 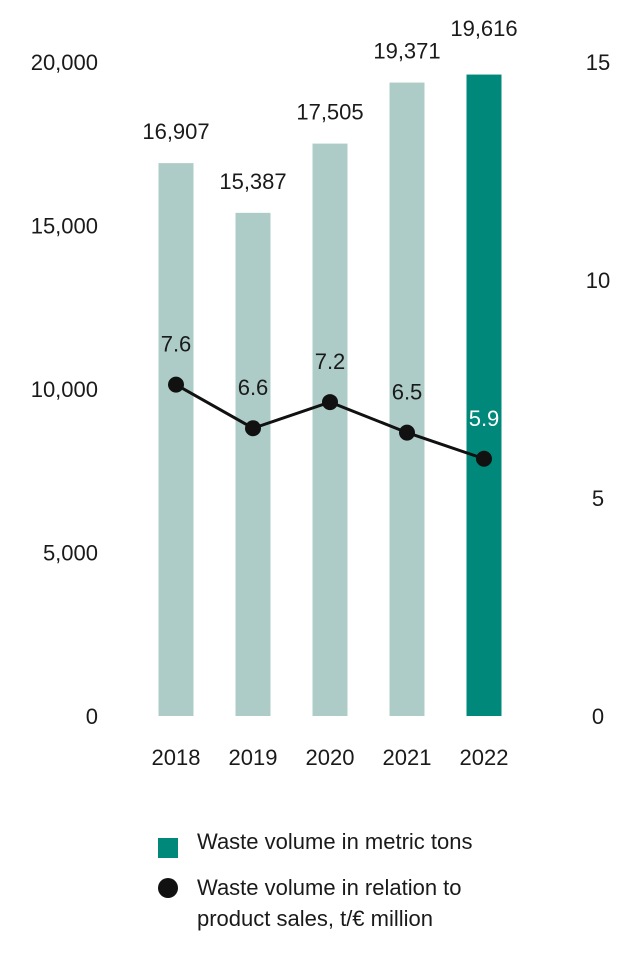 What do you see at coordinates (64, 226) in the screenshot?
I see `left-axis-tick-label: 15,000` at bounding box center [64, 226].